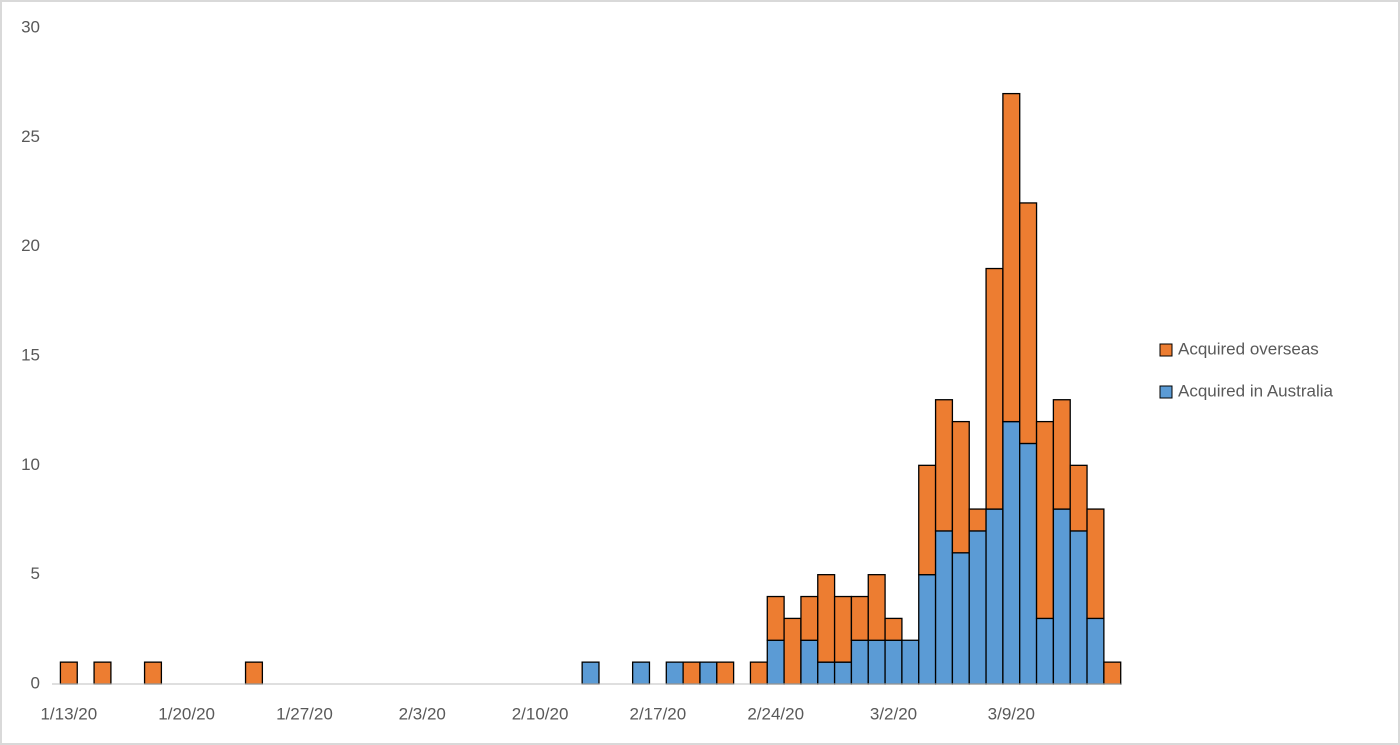 The image size is (1400, 745). What do you see at coordinates (30, 464) in the screenshot?
I see `y-tick-label: 10` at bounding box center [30, 464].